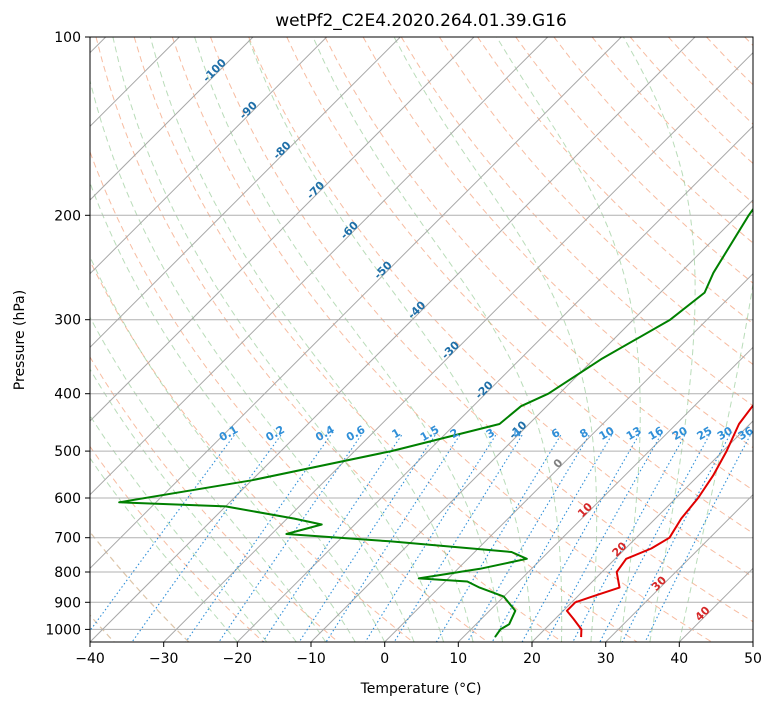  Describe the element at coordinates (238, 659) in the screenshot. I see `x-tick-label: −20` at that location.